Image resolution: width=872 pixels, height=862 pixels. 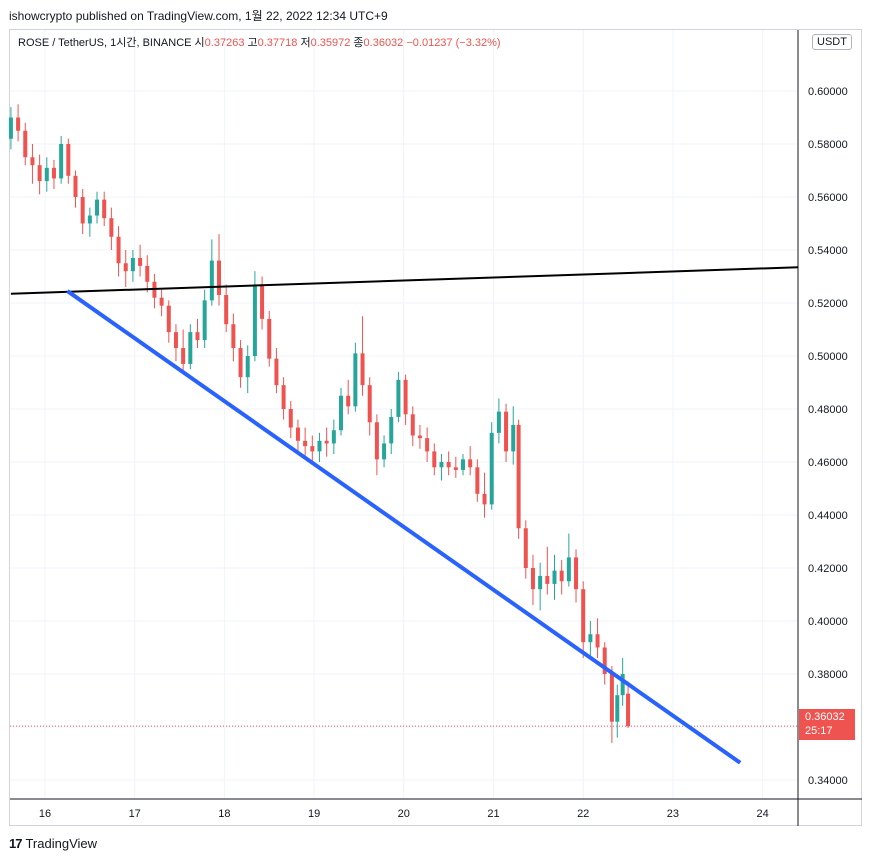 What do you see at coordinates (828, 251) in the screenshot?
I see `y-tick-label: 0.54000` at bounding box center [828, 251].